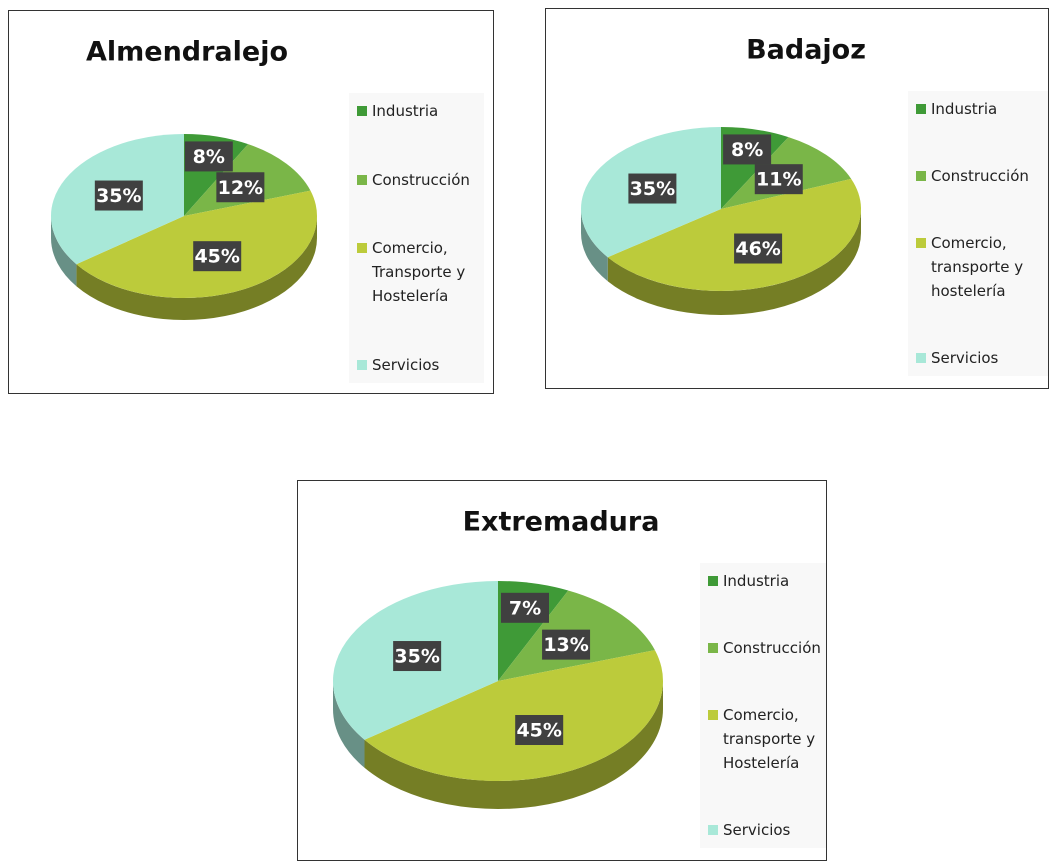  I want to click on legend-label: Comercio, transporte y Hostelería, so click(769, 739).